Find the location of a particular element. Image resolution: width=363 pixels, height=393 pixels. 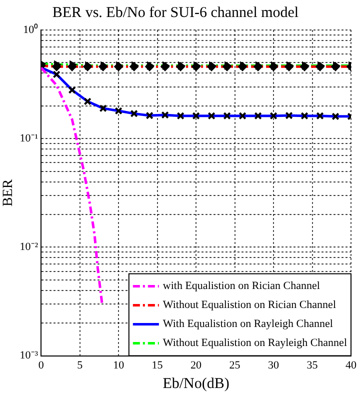

x-tick-label: 25 is located at coordinates (235, 365).